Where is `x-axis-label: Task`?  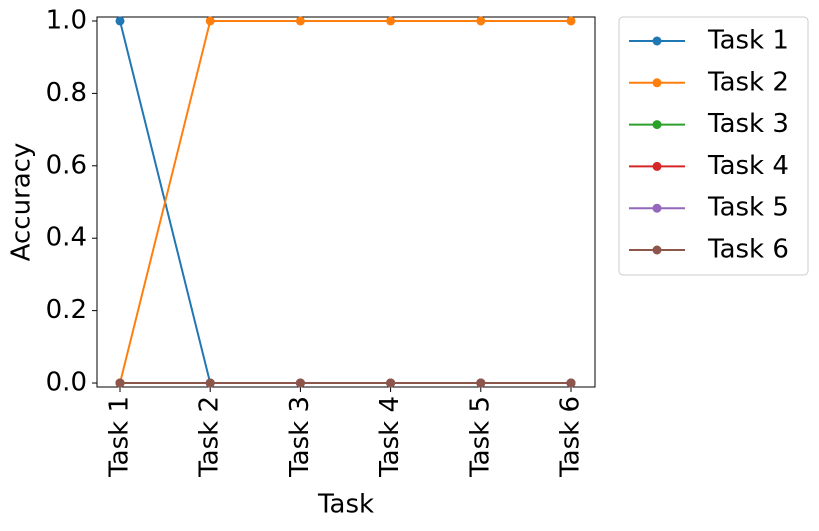 x-axis-label: Task is located at coordinates (345, 505).